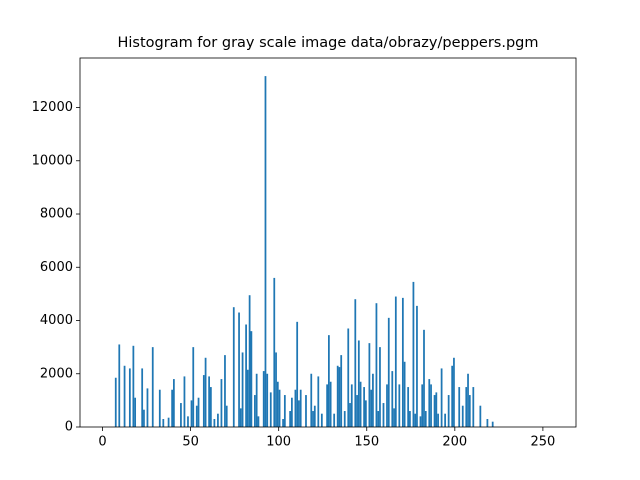  Describe the element at coordinates (454, 442) in the screenshot. I see `x-tick-label: 200` at that location.